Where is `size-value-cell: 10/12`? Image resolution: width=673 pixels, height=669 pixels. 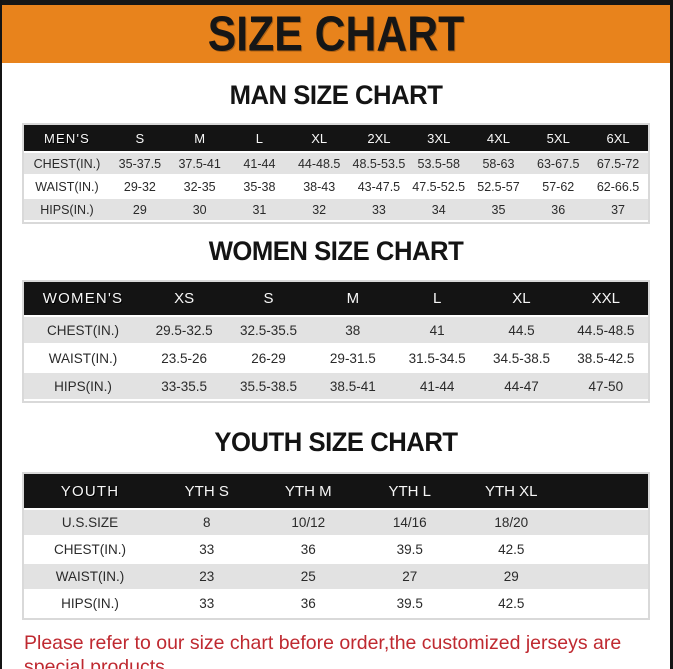 size-value-cell: 10/12 is located at coordinates (308, 523).